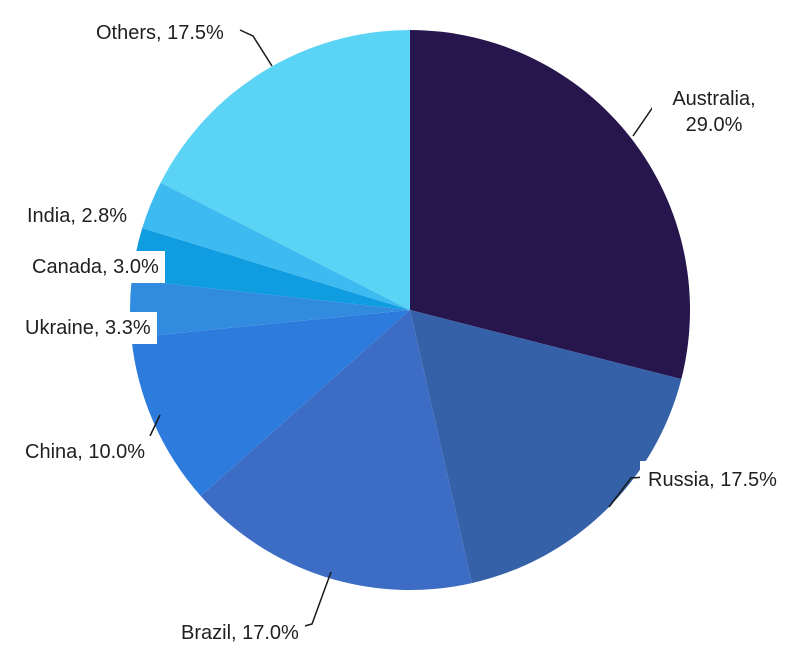 This screenshot has height=649, width=800. I want to click on slice-label-china: China, 10.0%, so click(85, 452).